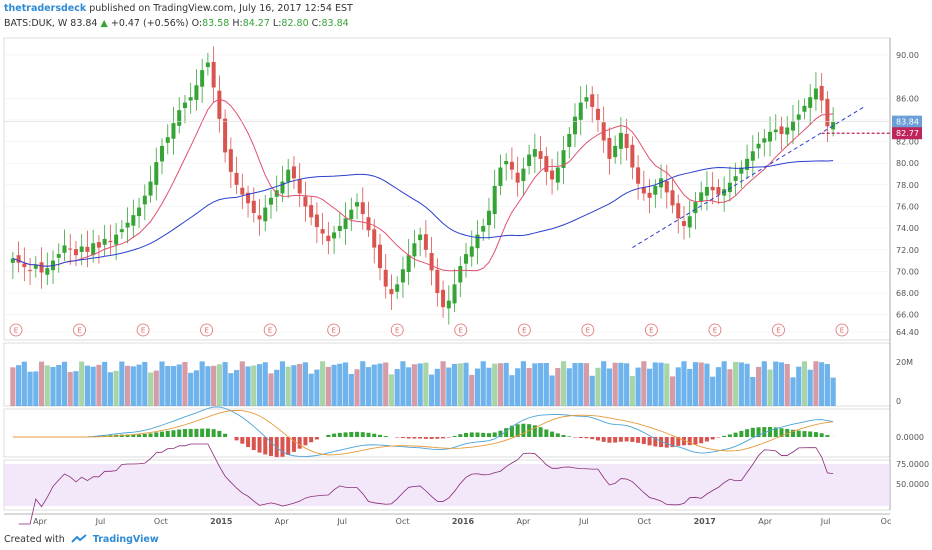 This screenshot has height=550, width=932. I want to click on tradingview-logo-icon, so click(79, 538).